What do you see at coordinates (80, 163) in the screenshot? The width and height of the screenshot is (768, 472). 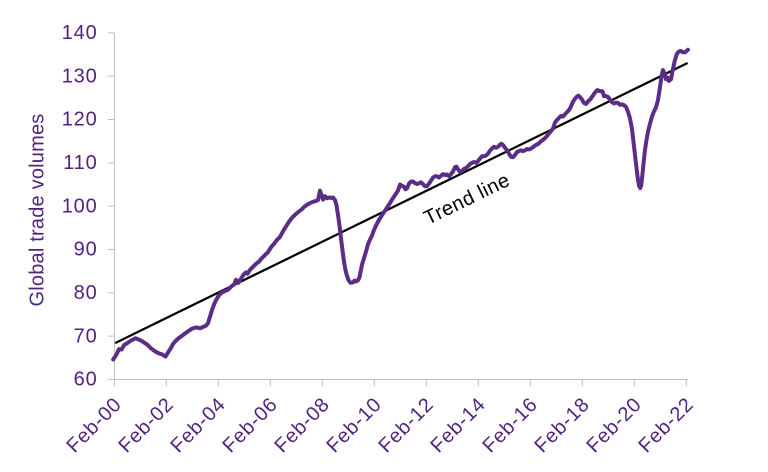 I see `svg-text: 110` at bounding box center [80, 163].